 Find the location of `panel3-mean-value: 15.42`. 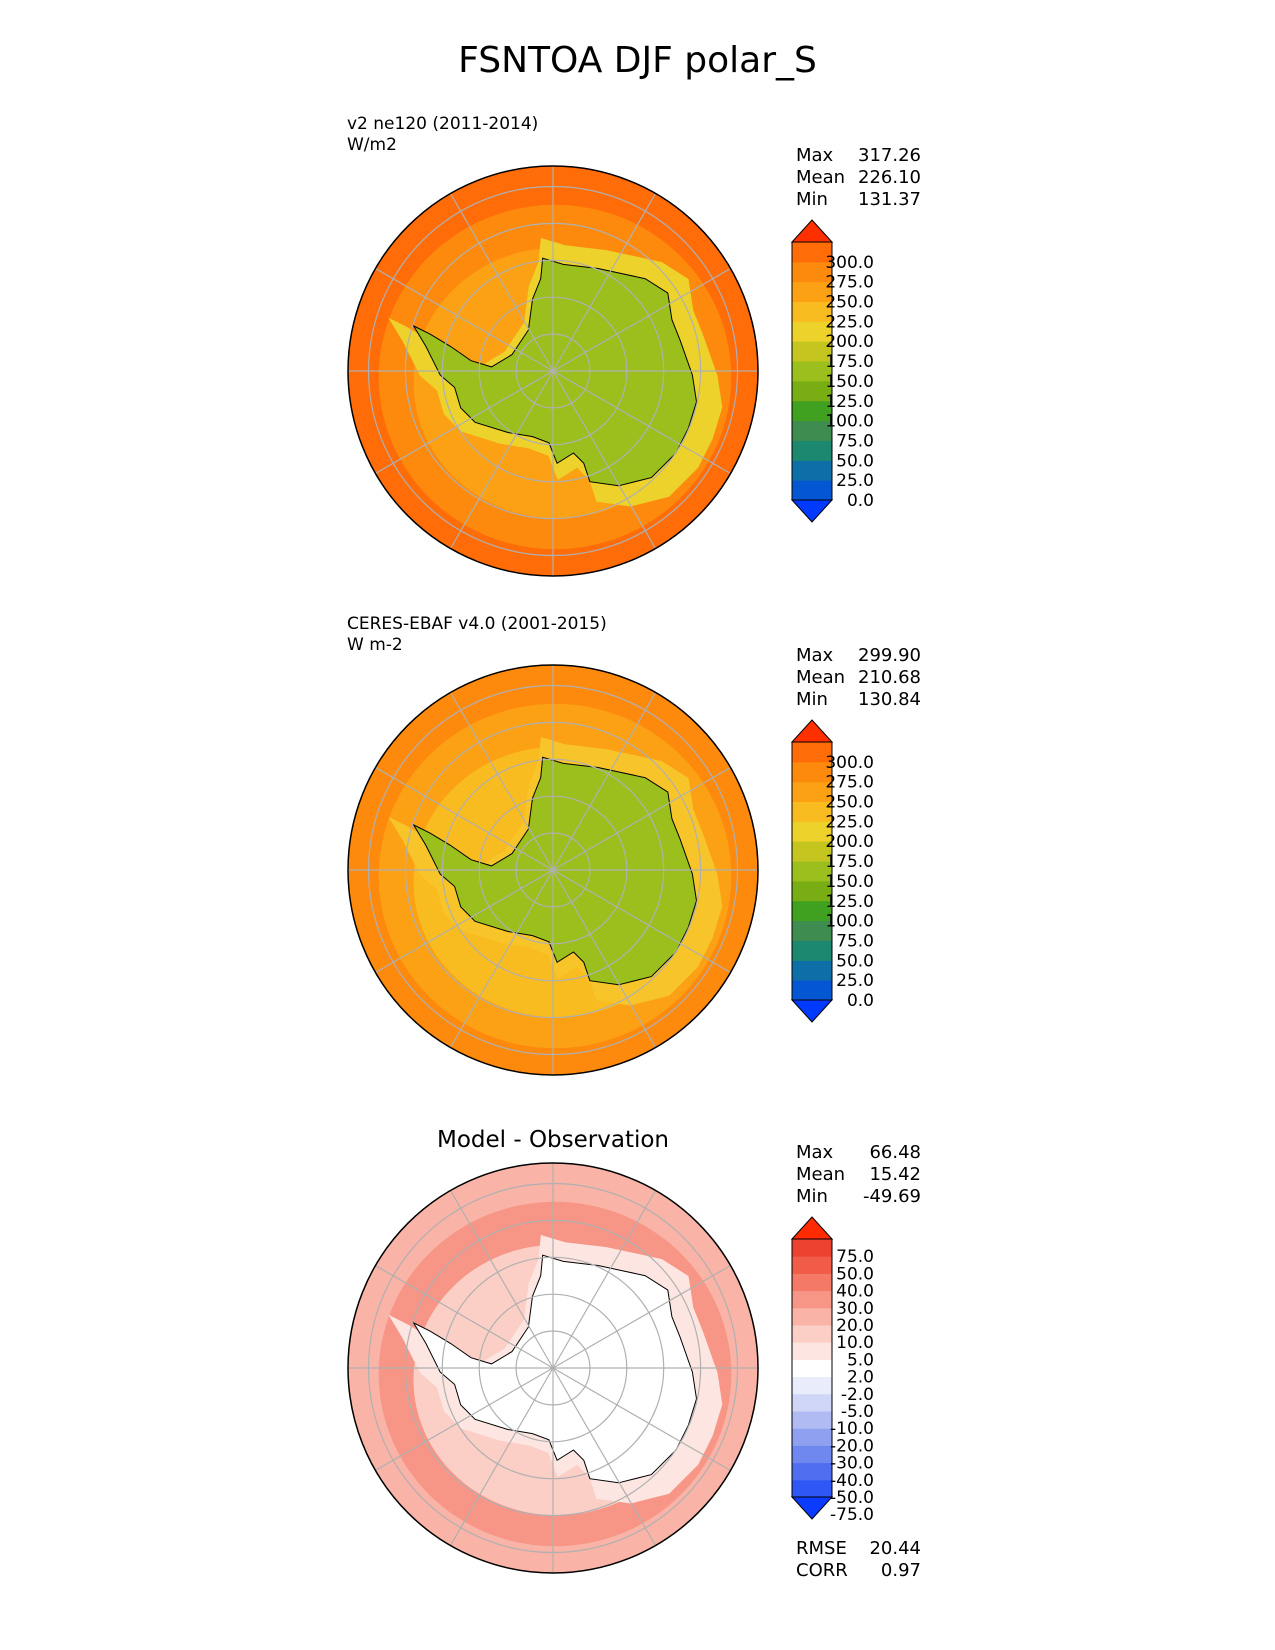

panel3-mean-value: 15.42 is located at coordinates (895, 1174).